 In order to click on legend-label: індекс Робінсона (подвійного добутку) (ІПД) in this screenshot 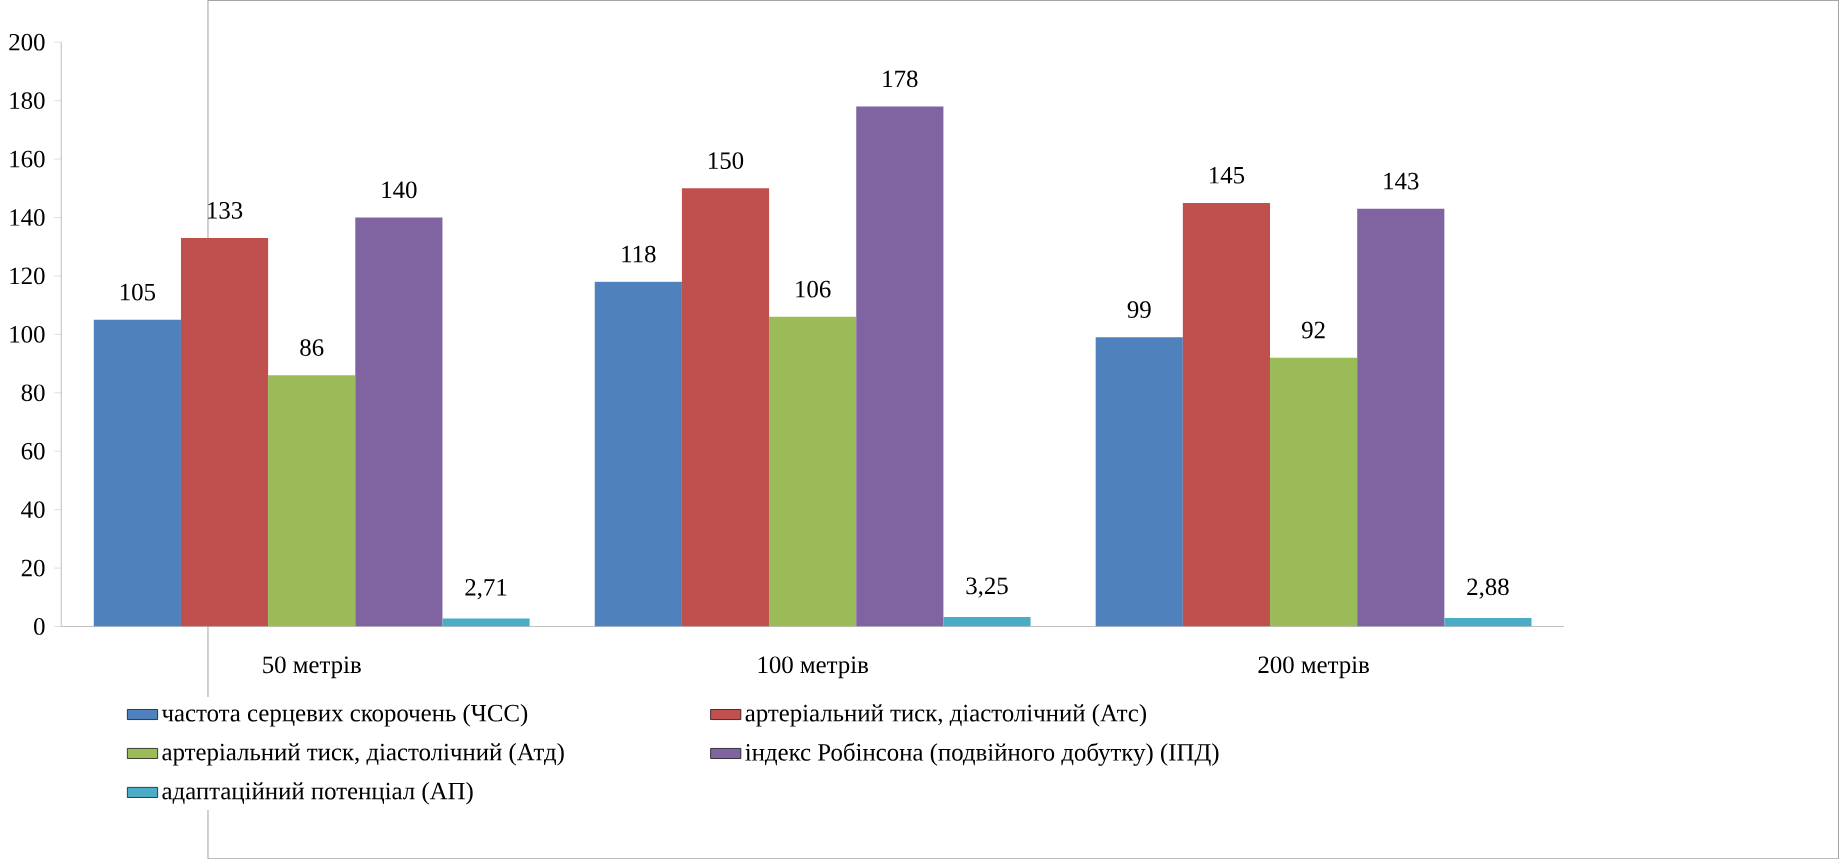, I will do `click(982, 754)`.